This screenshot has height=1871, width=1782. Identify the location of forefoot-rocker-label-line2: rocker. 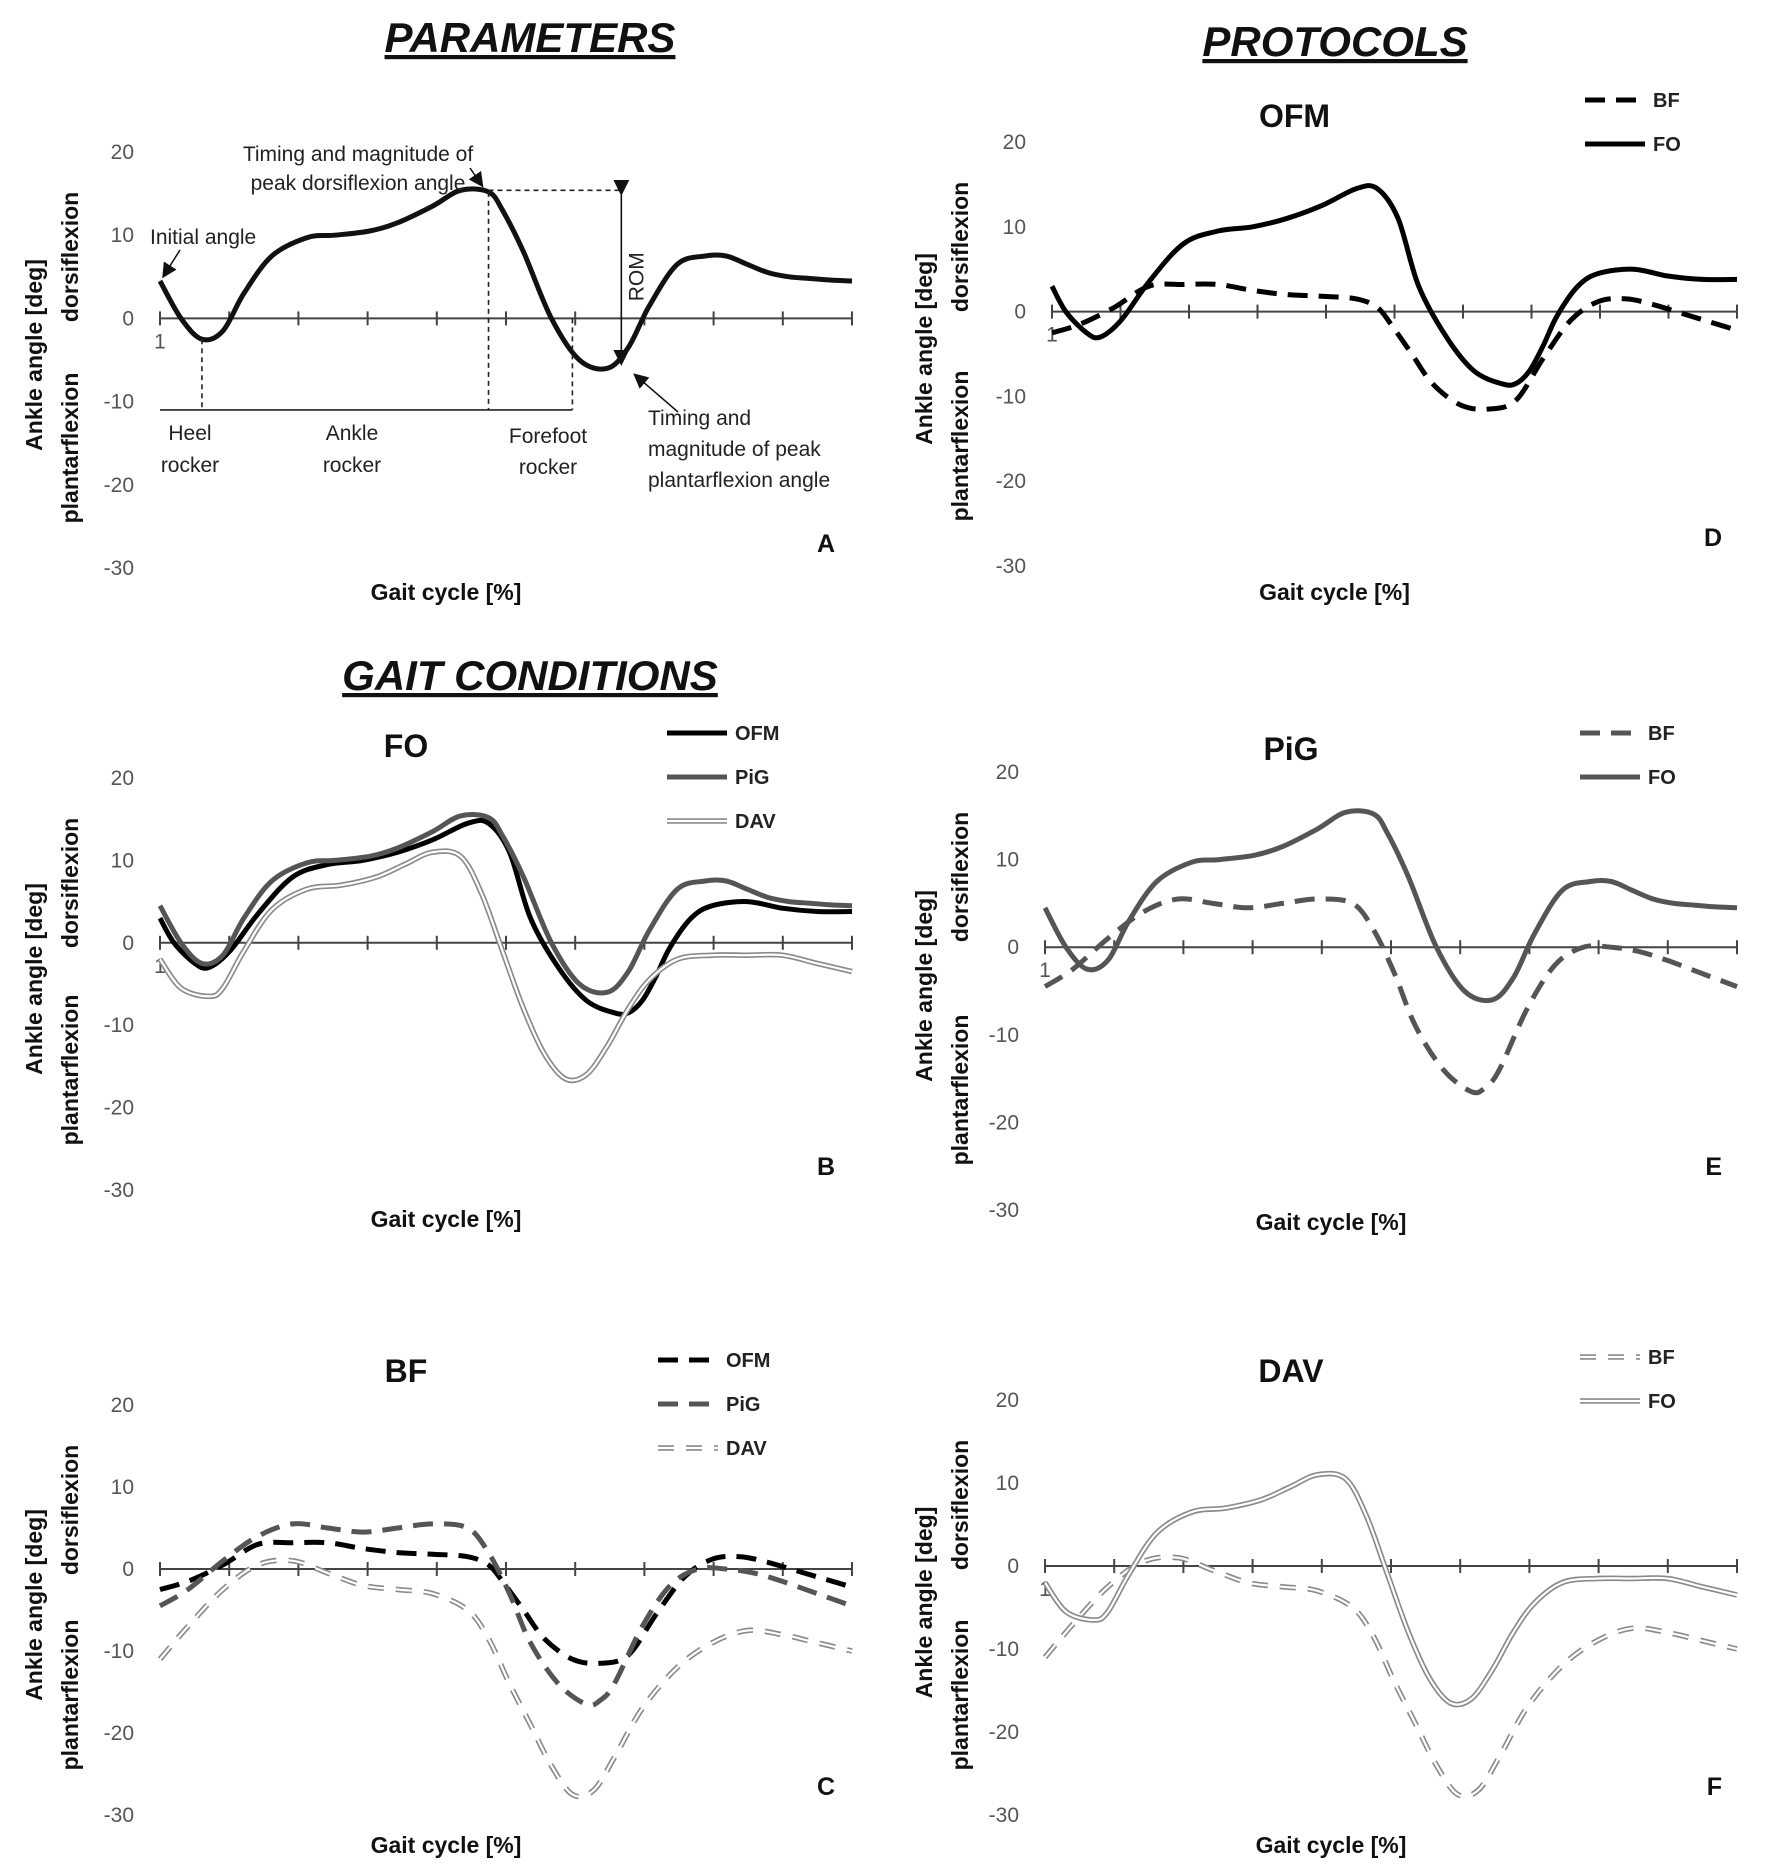
(548, 467).